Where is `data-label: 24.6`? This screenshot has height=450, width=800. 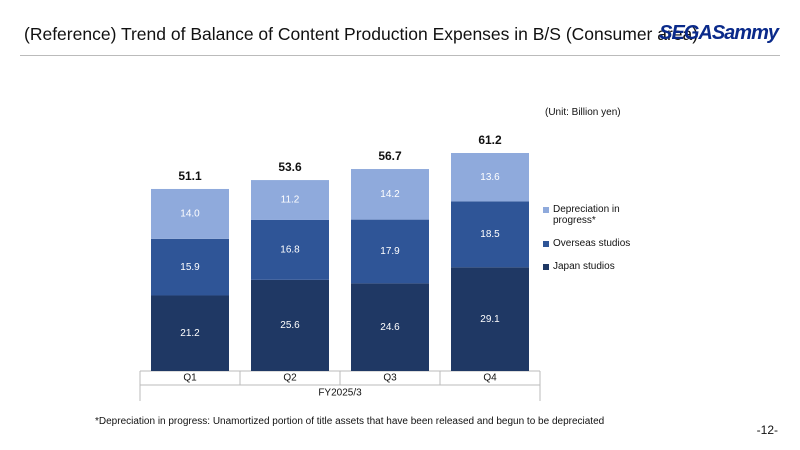
data-label: 24.6 is located at coordinates (390, 327).